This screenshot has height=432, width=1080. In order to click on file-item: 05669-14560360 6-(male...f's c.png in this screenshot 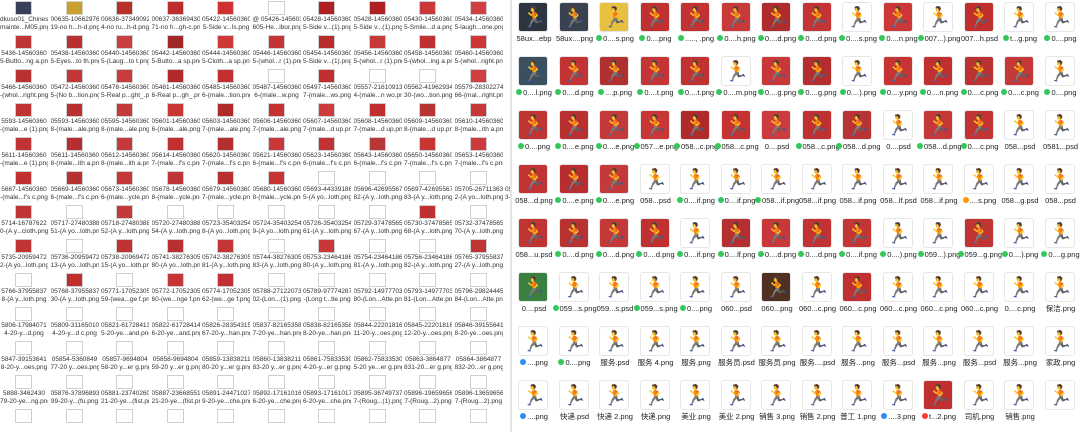, I will do `click(75, 187)`.